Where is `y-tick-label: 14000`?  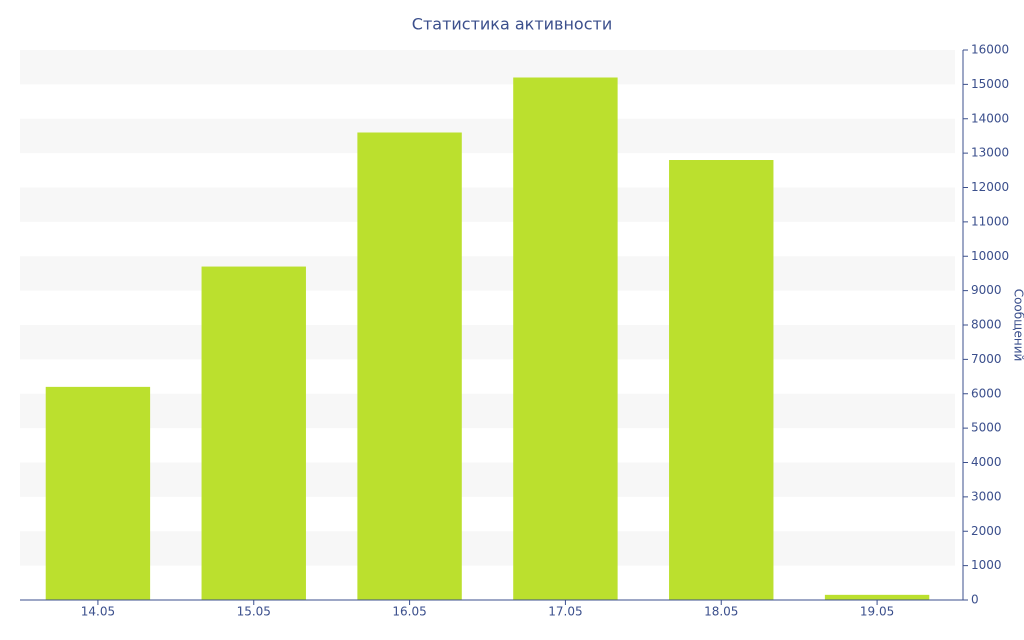
y-tick-label: 14000 is located at coordinates (990, 118).